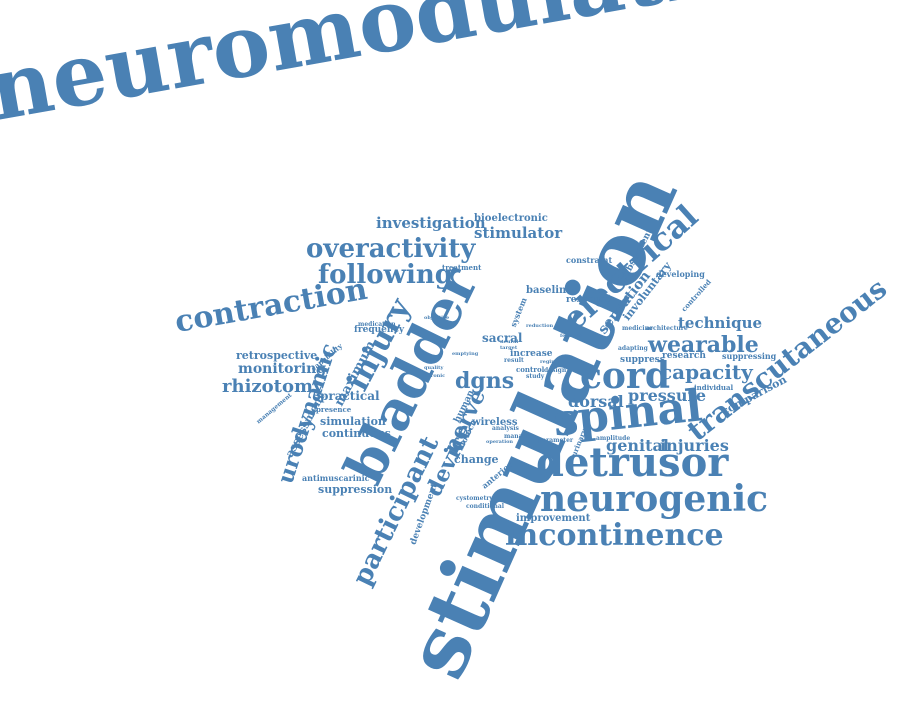  I want to click on word-reduction: reduction, so click(540, 326).